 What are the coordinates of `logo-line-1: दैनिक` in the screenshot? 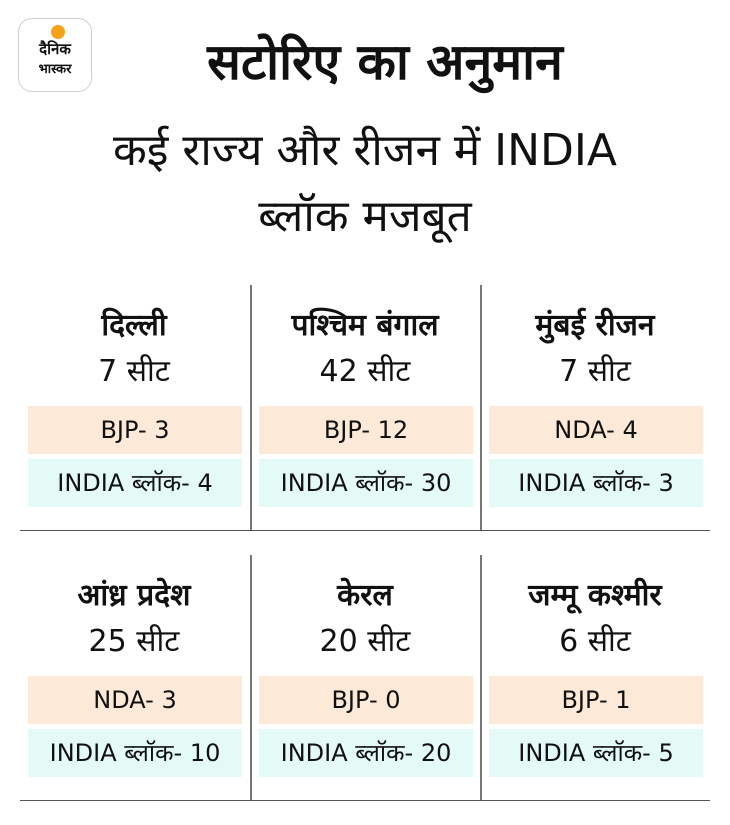 It's located at (55, 49).